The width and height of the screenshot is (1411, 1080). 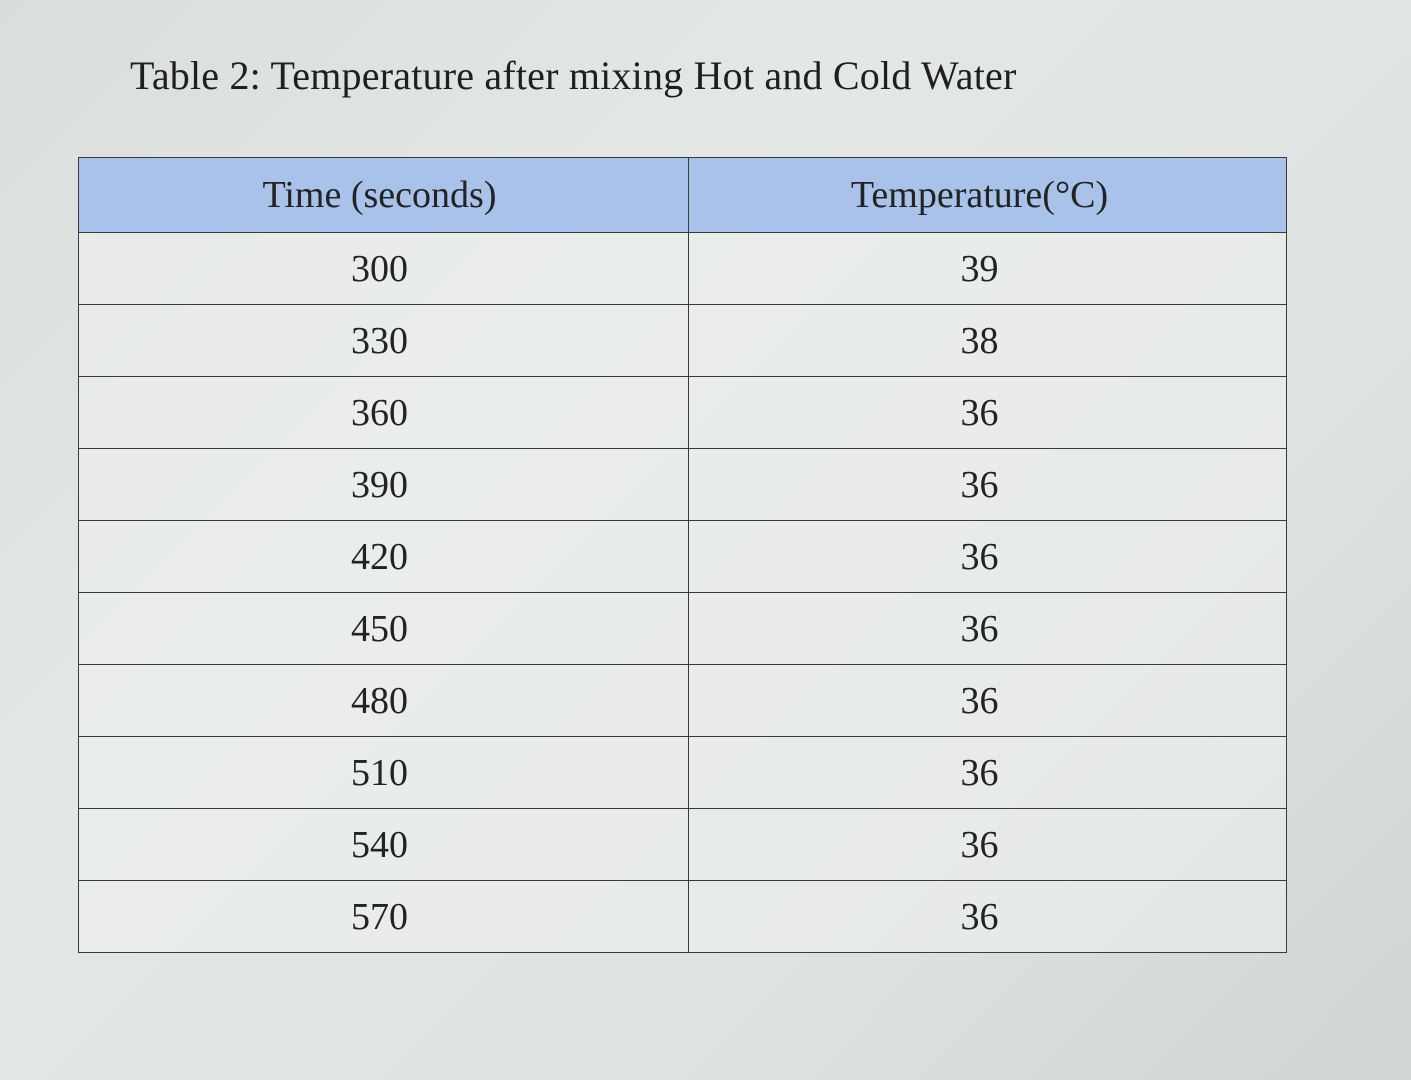 I want to click on time-cell: 300, so click(x=383, y=268).